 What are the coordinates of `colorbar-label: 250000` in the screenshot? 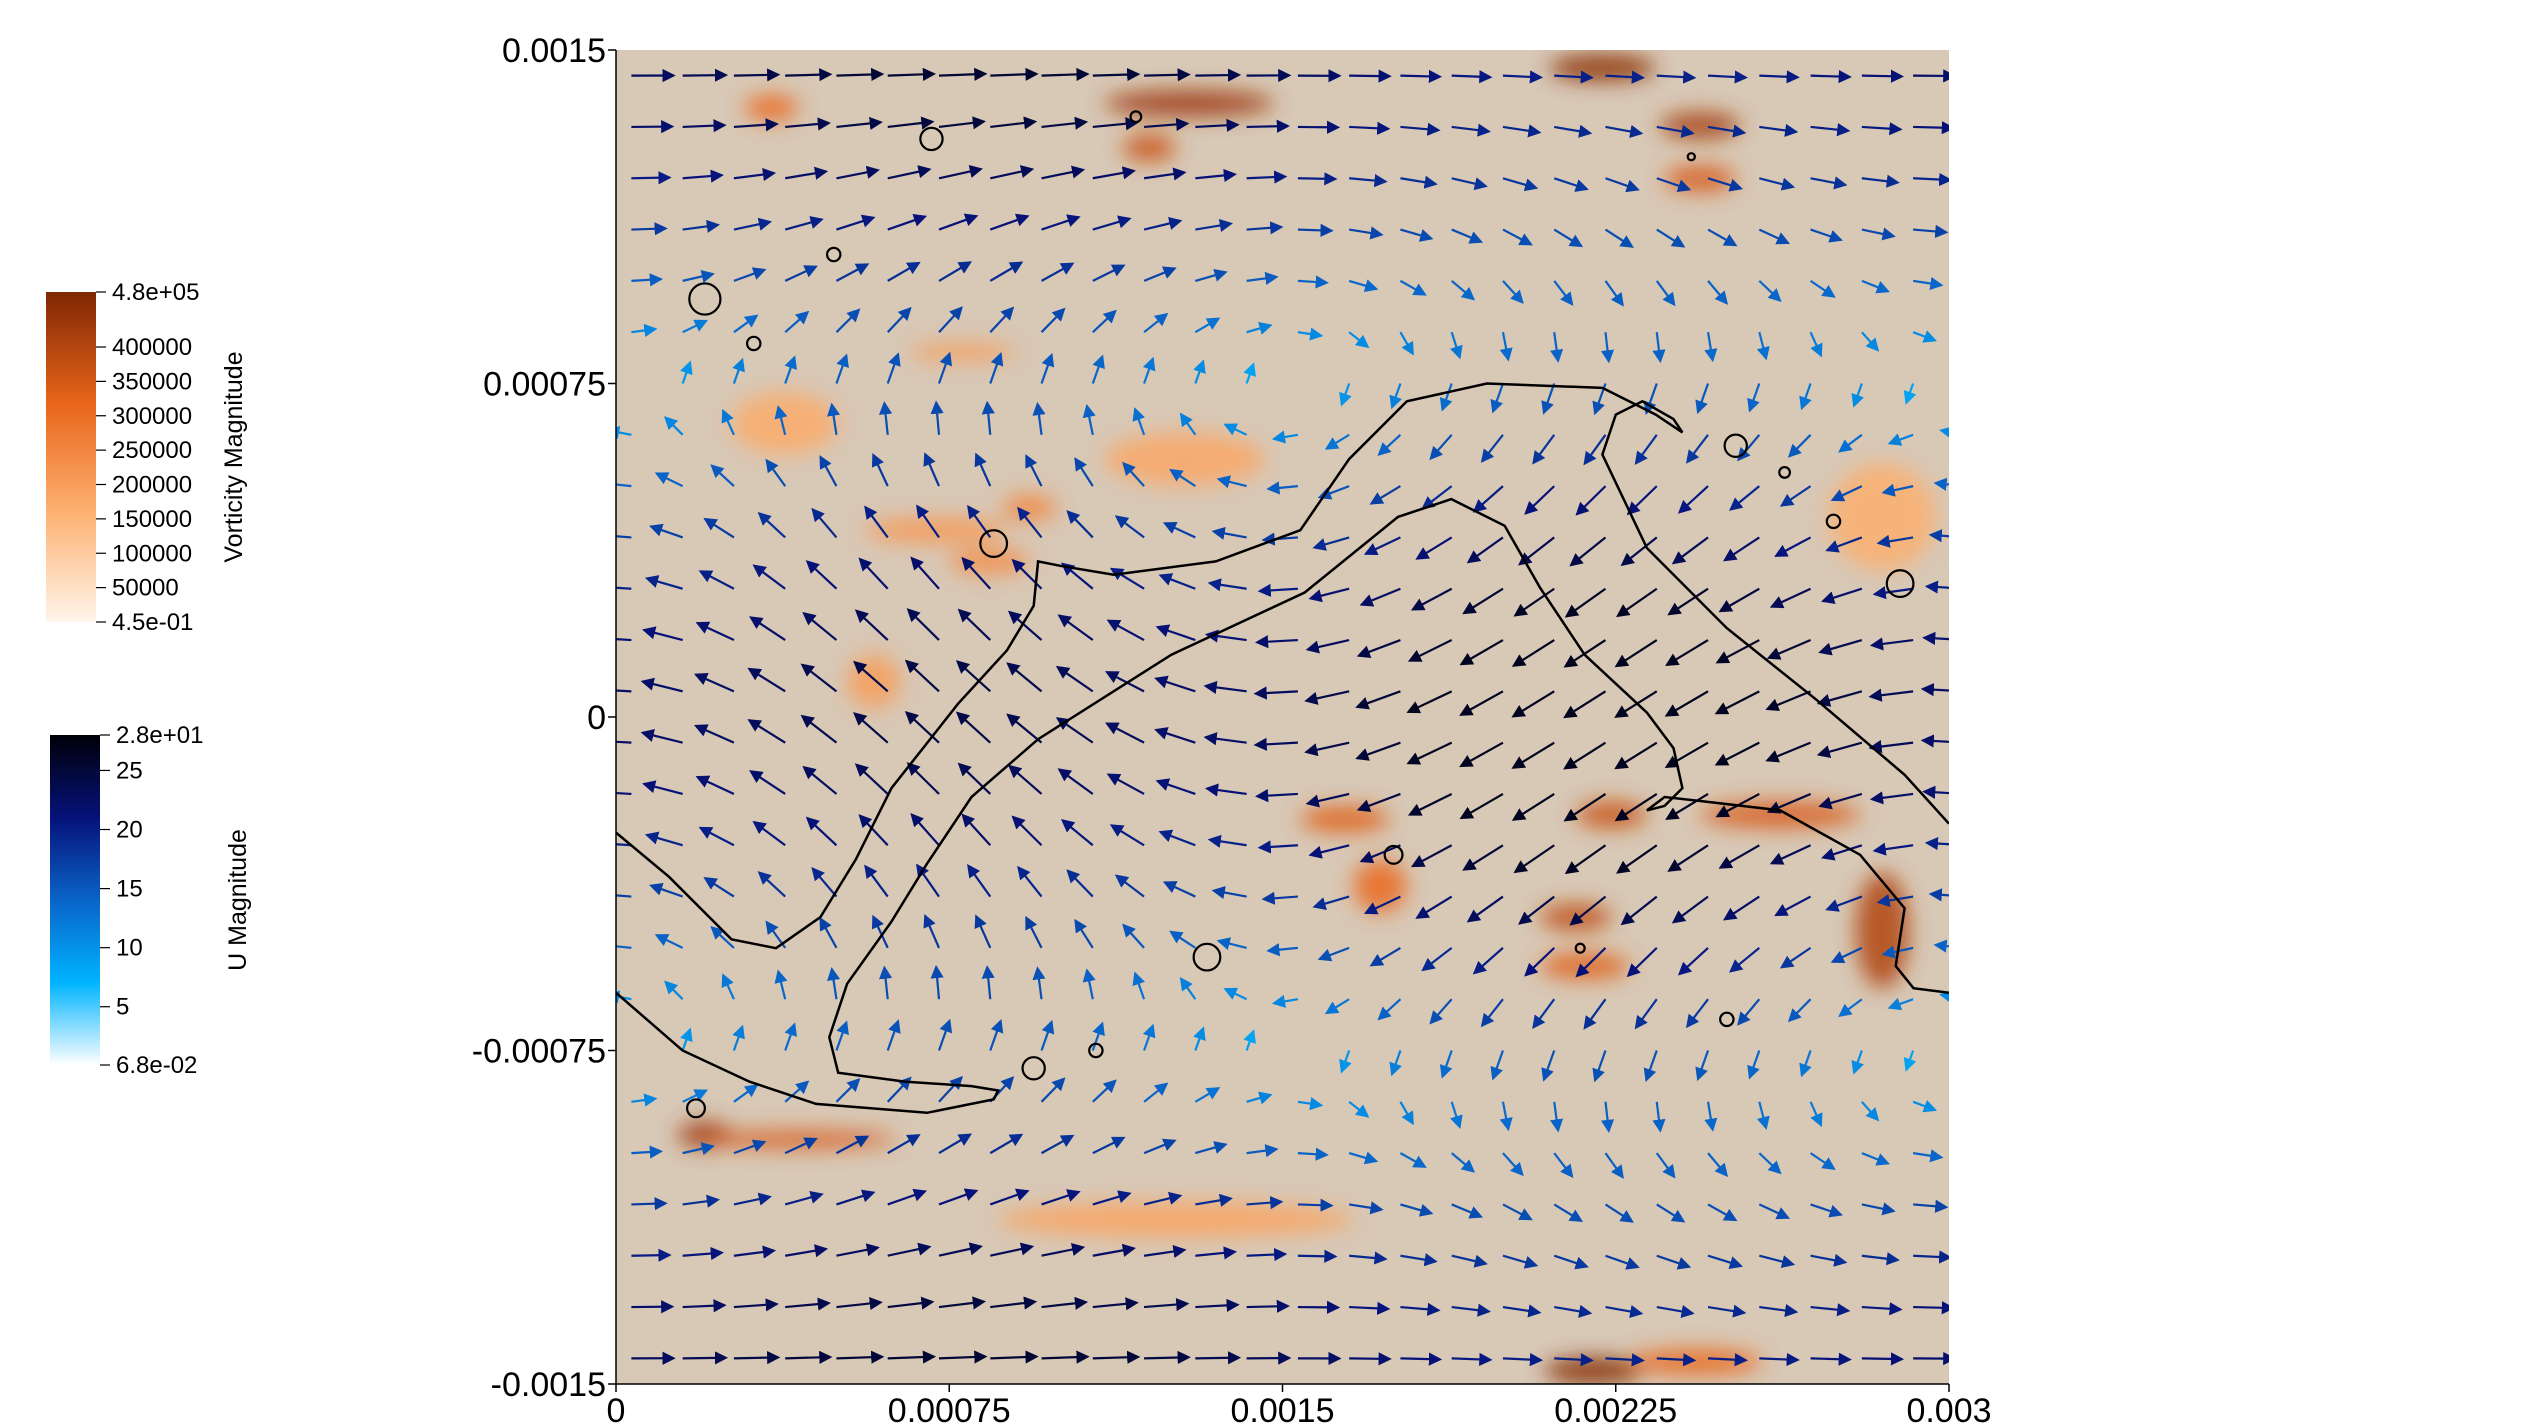 It's located at (152, 450).